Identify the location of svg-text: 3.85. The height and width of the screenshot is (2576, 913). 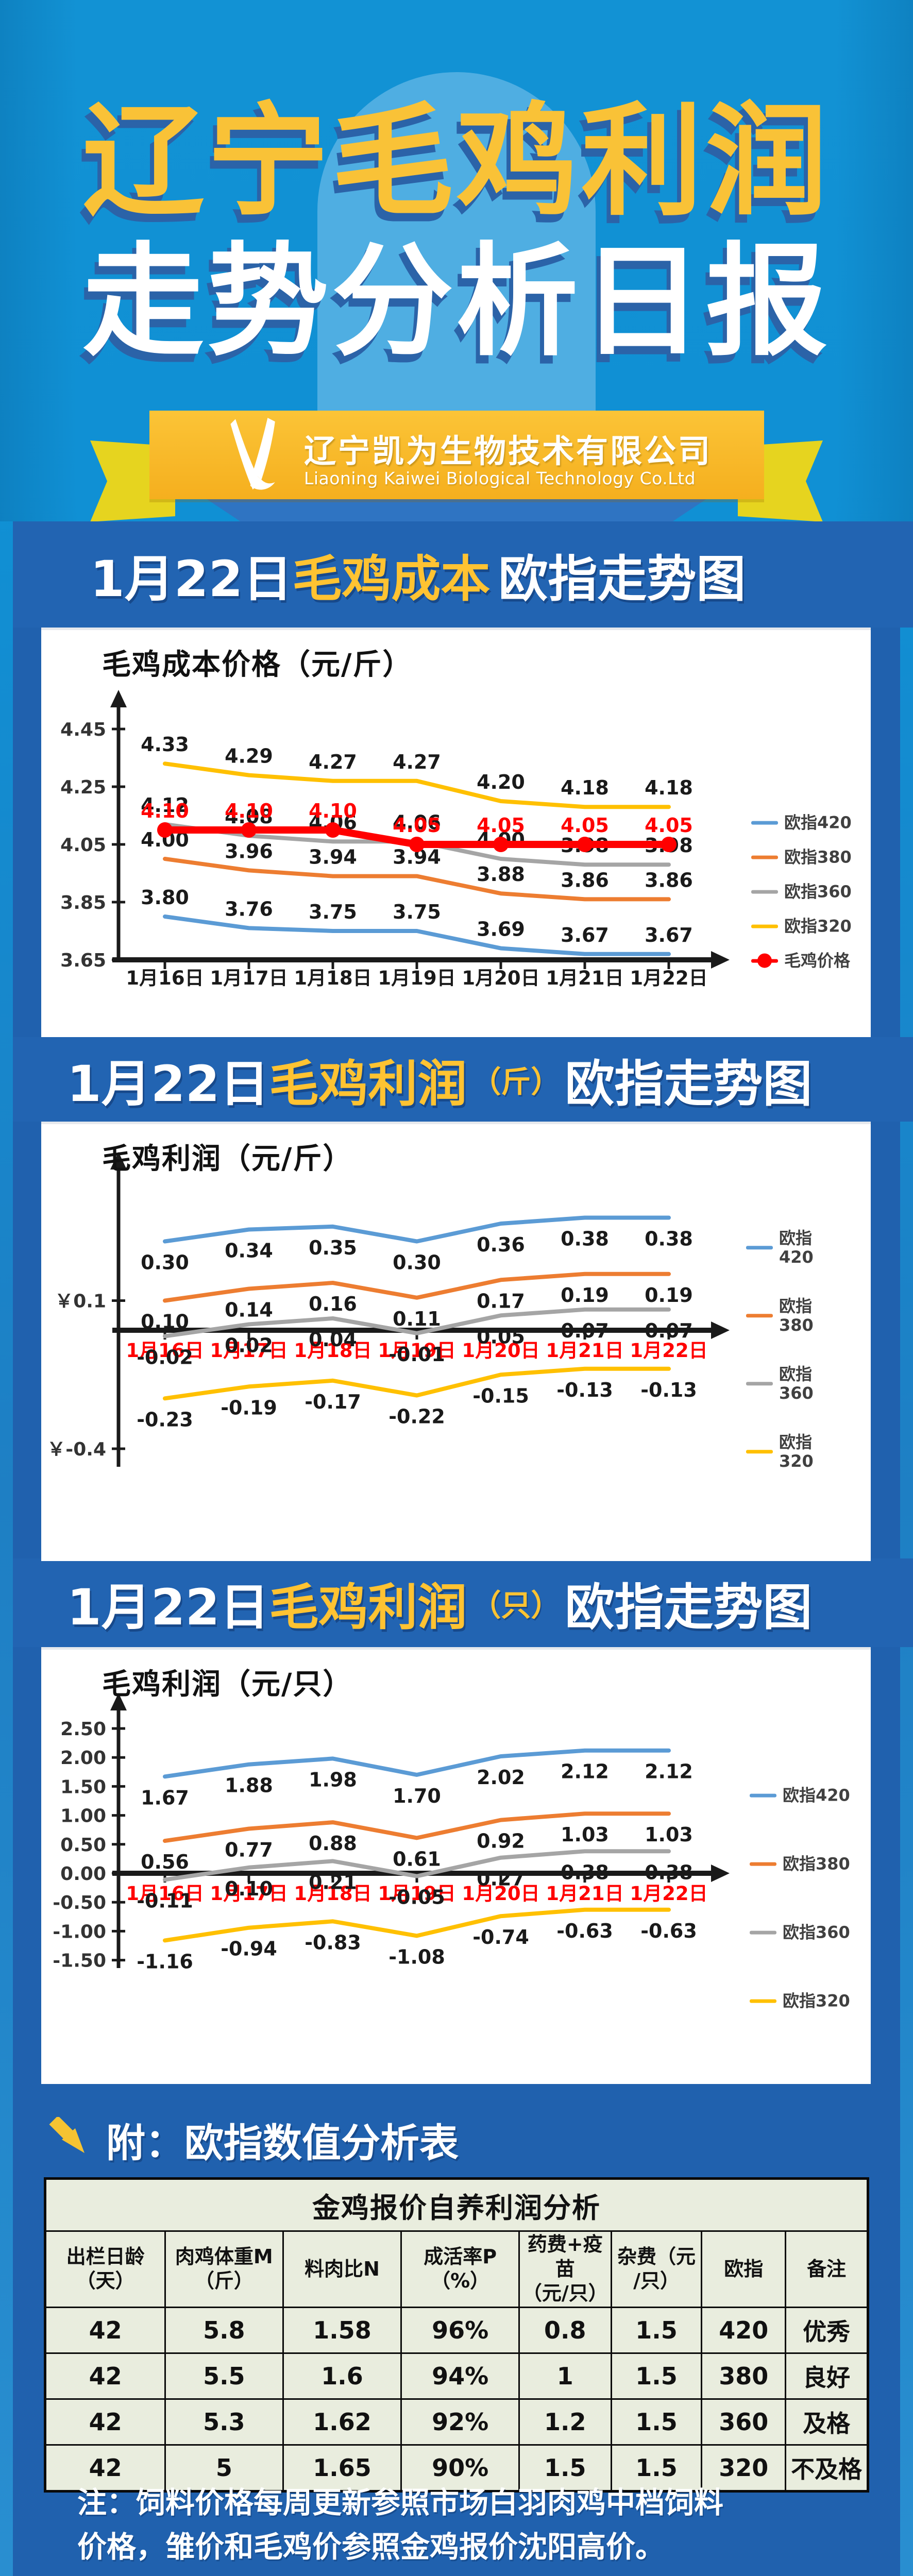
(83, 902).